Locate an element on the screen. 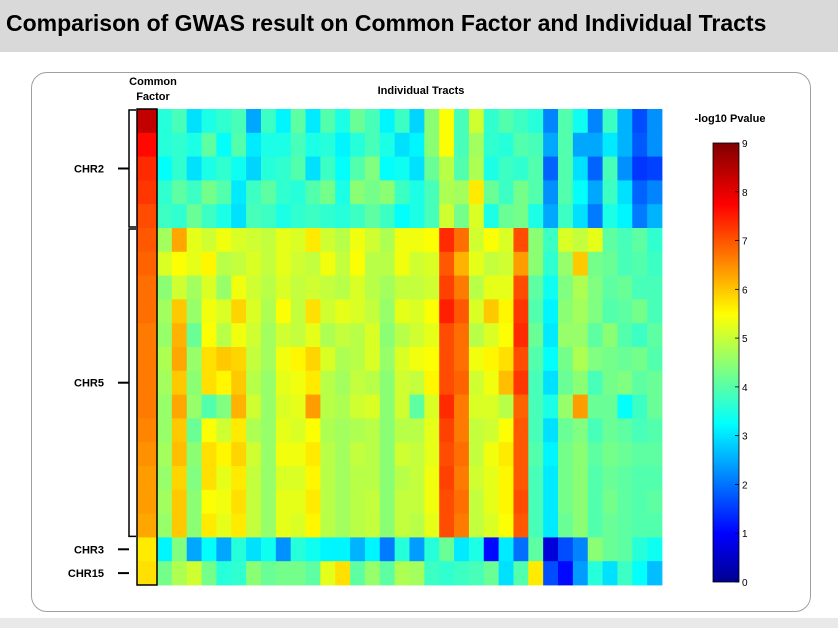 Image resolution: width=838 pixels, height=628 pixels. colorbar-tick-label: 2 is located at coordinates (745, 485).